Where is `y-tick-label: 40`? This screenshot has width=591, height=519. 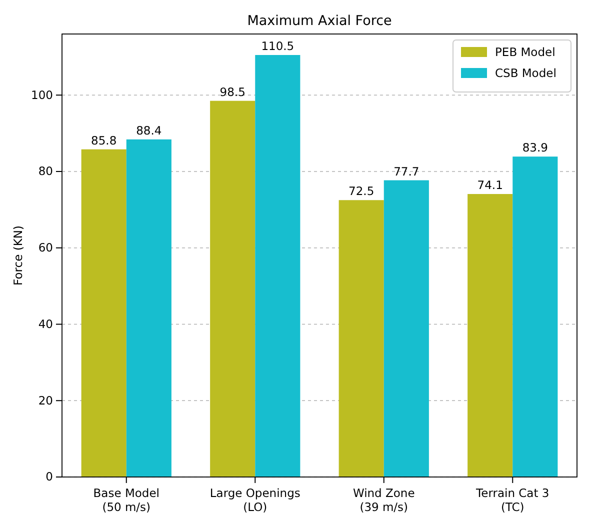 y-tick-label: 40 is located at coordinates (45, 323).